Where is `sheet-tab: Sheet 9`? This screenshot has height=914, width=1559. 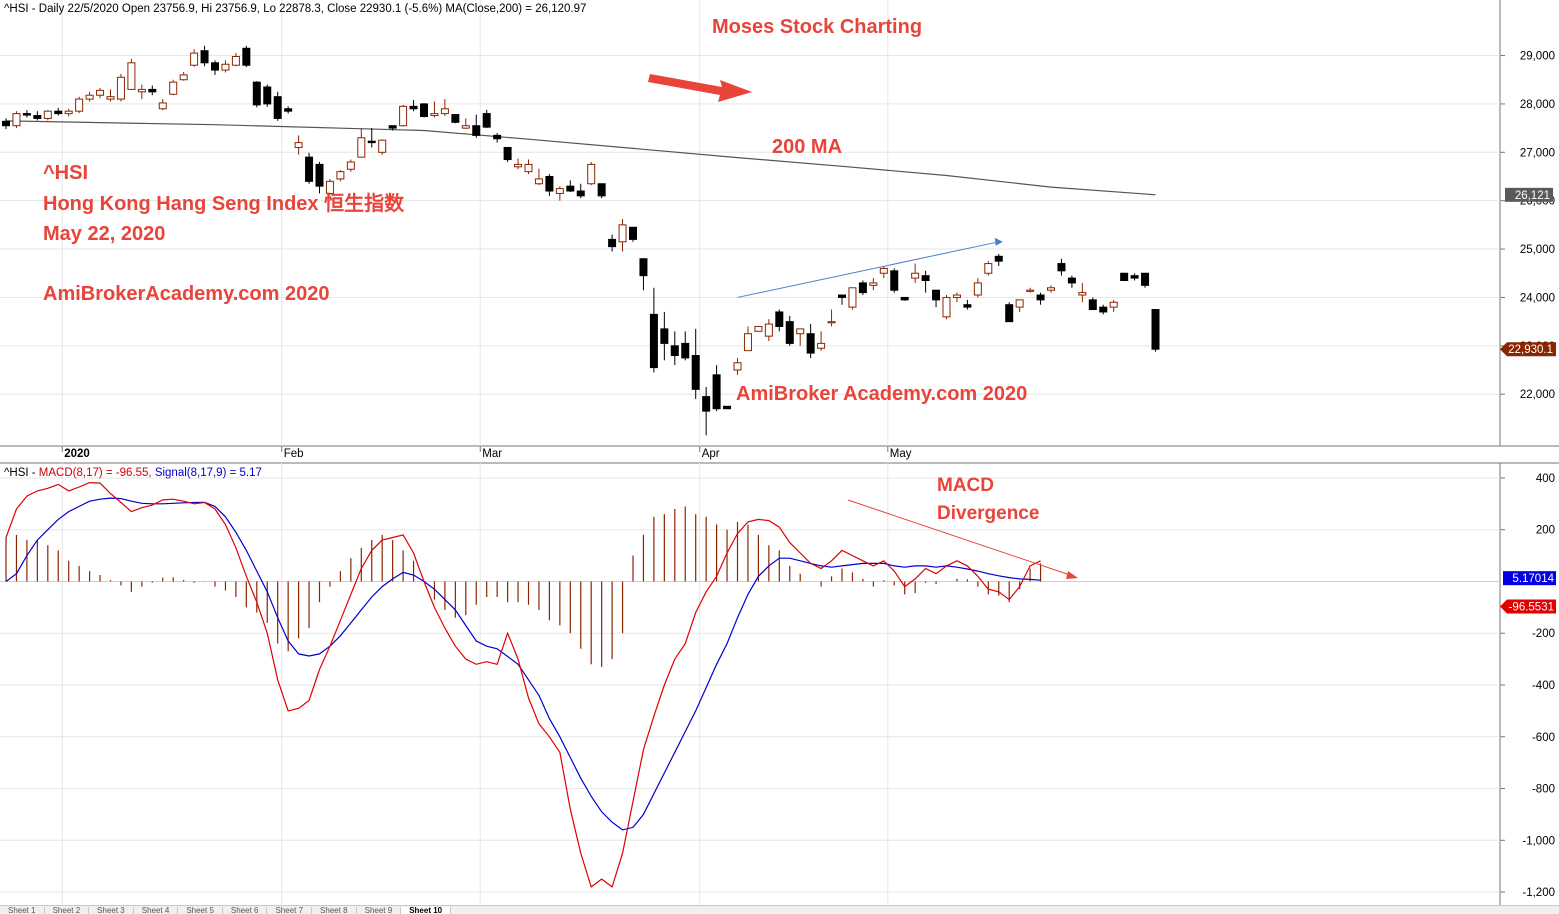
sheet-tab: Sheet 9 is located at coordinates (379, 910).